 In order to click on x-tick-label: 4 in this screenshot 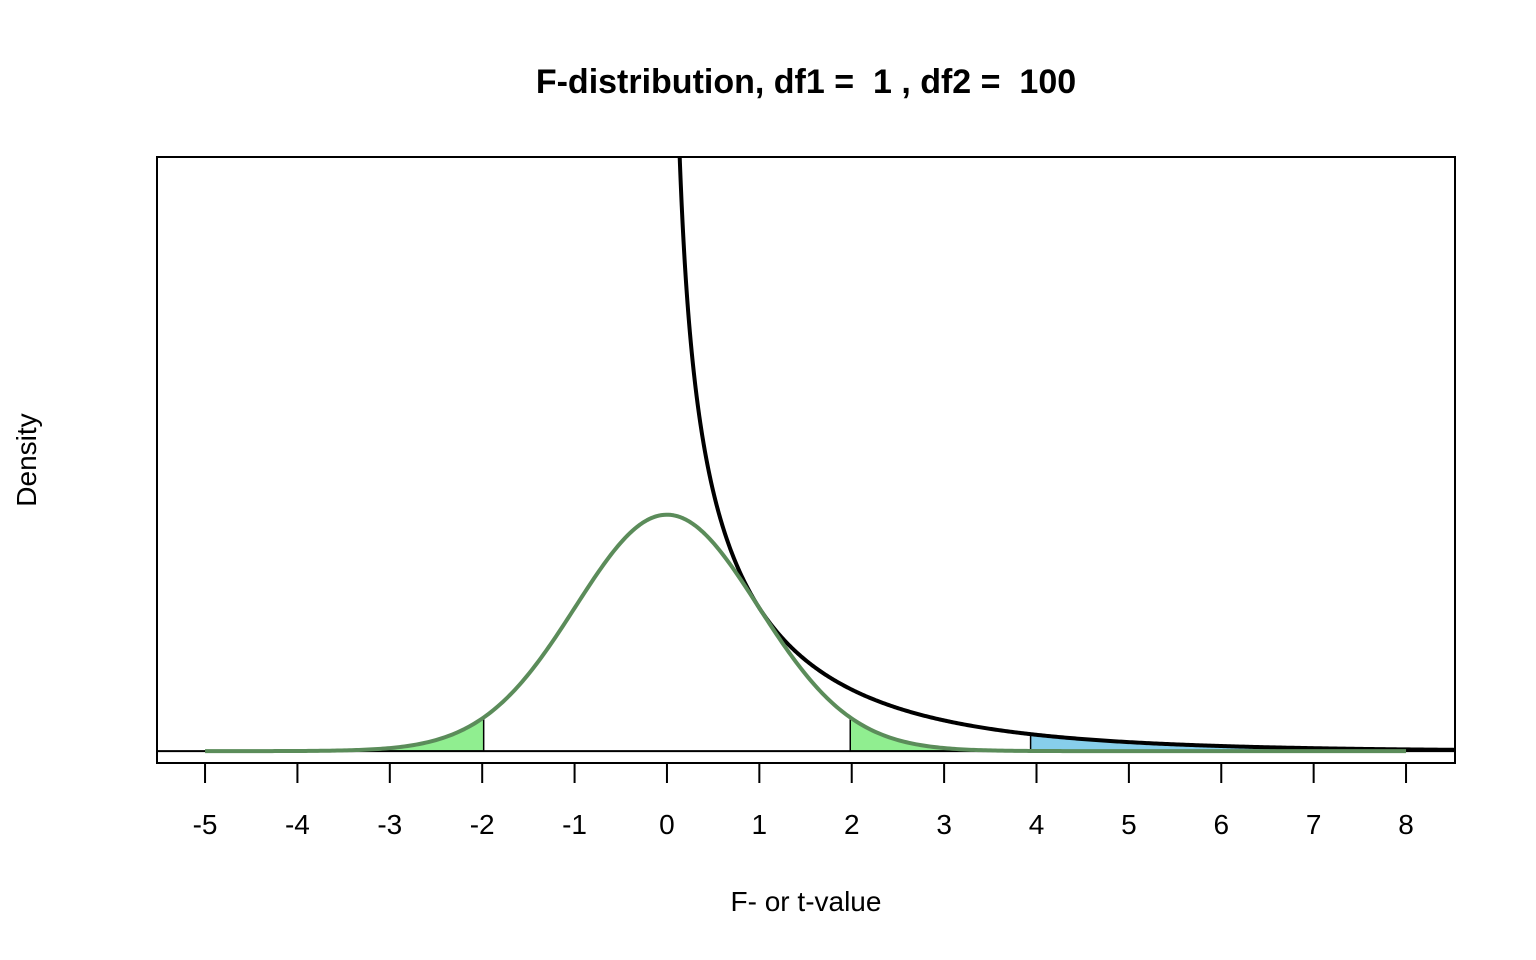, I will do `click(1037, 824)`.